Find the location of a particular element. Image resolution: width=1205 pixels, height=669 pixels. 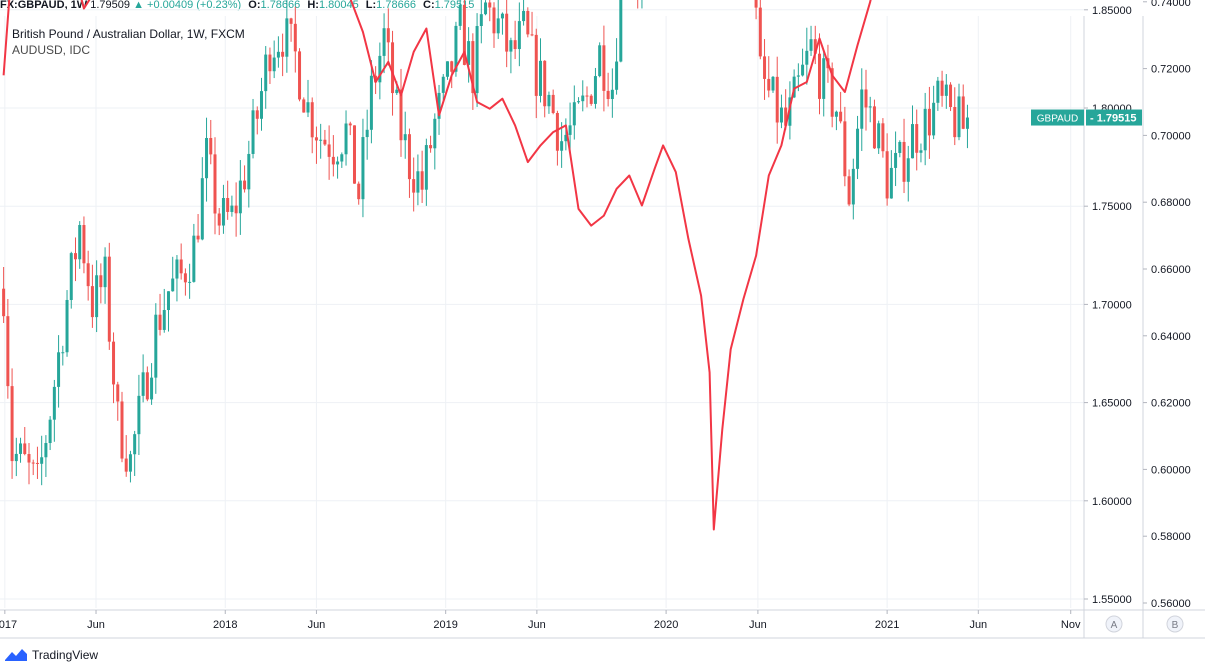

axis-auto-button-circle is located at coordinates (1114, 624).